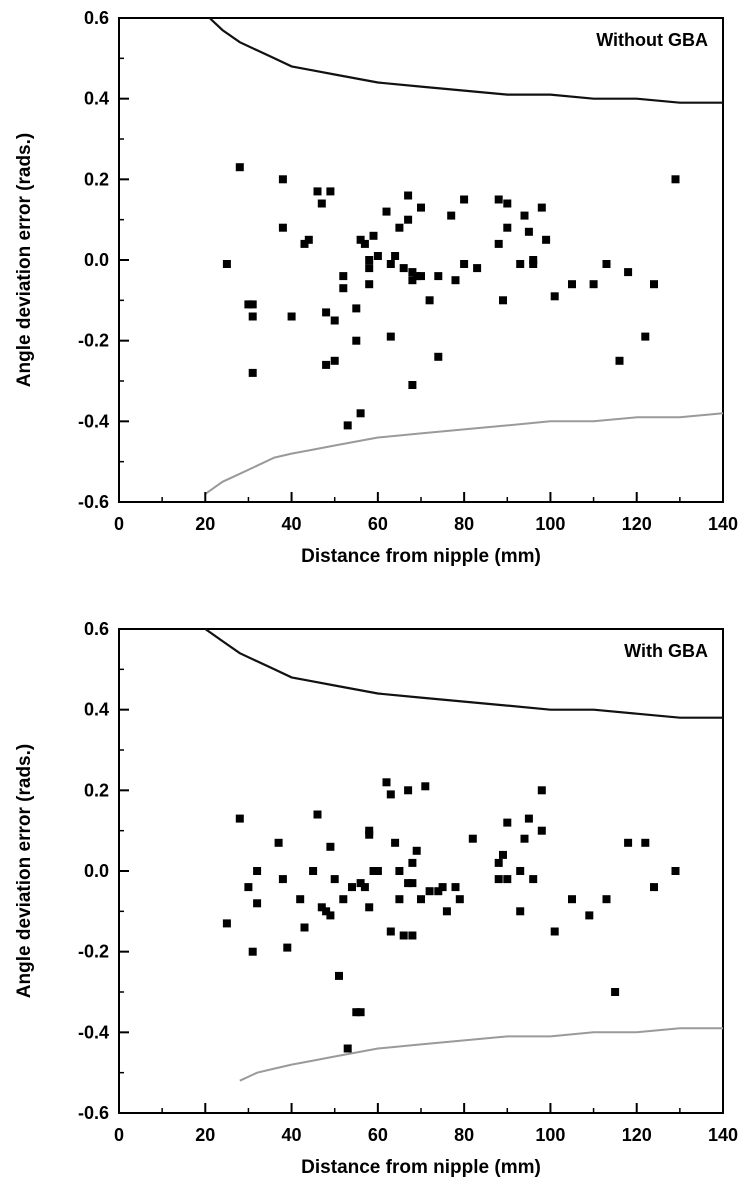 The height and width of the screenshot is (1190, 745). I want to click on x-tick-label: 20, so click(205, 1135).